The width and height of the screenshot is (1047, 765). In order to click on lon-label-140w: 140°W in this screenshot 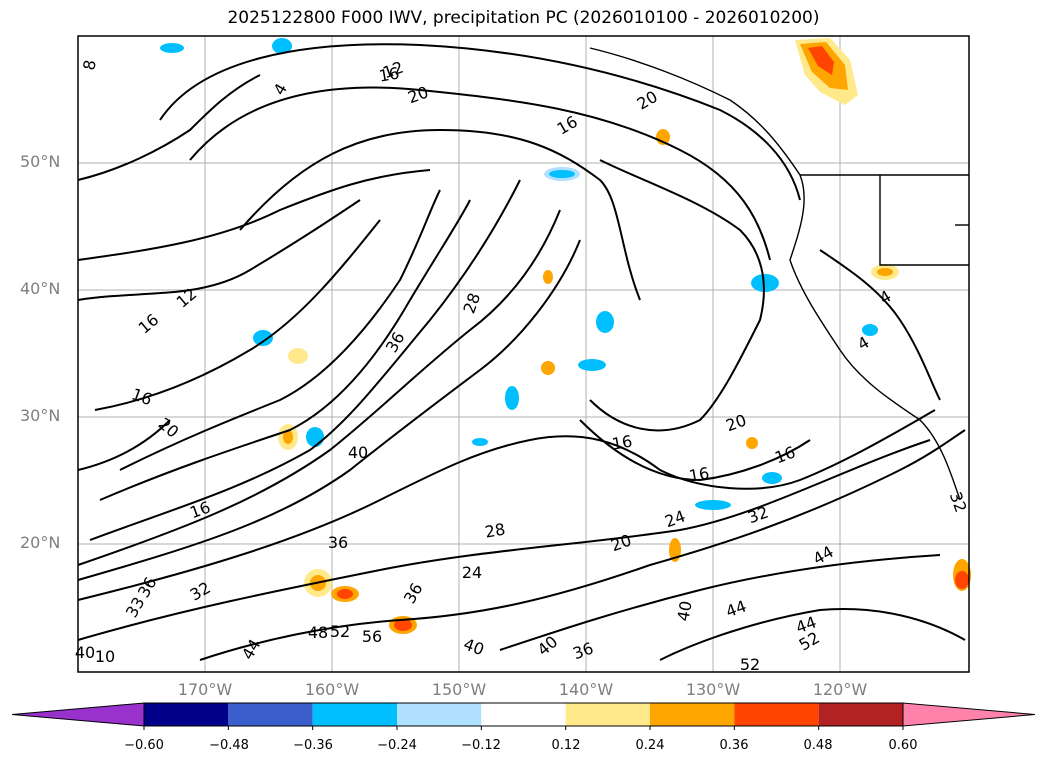, I will do `click(586, 689)`.